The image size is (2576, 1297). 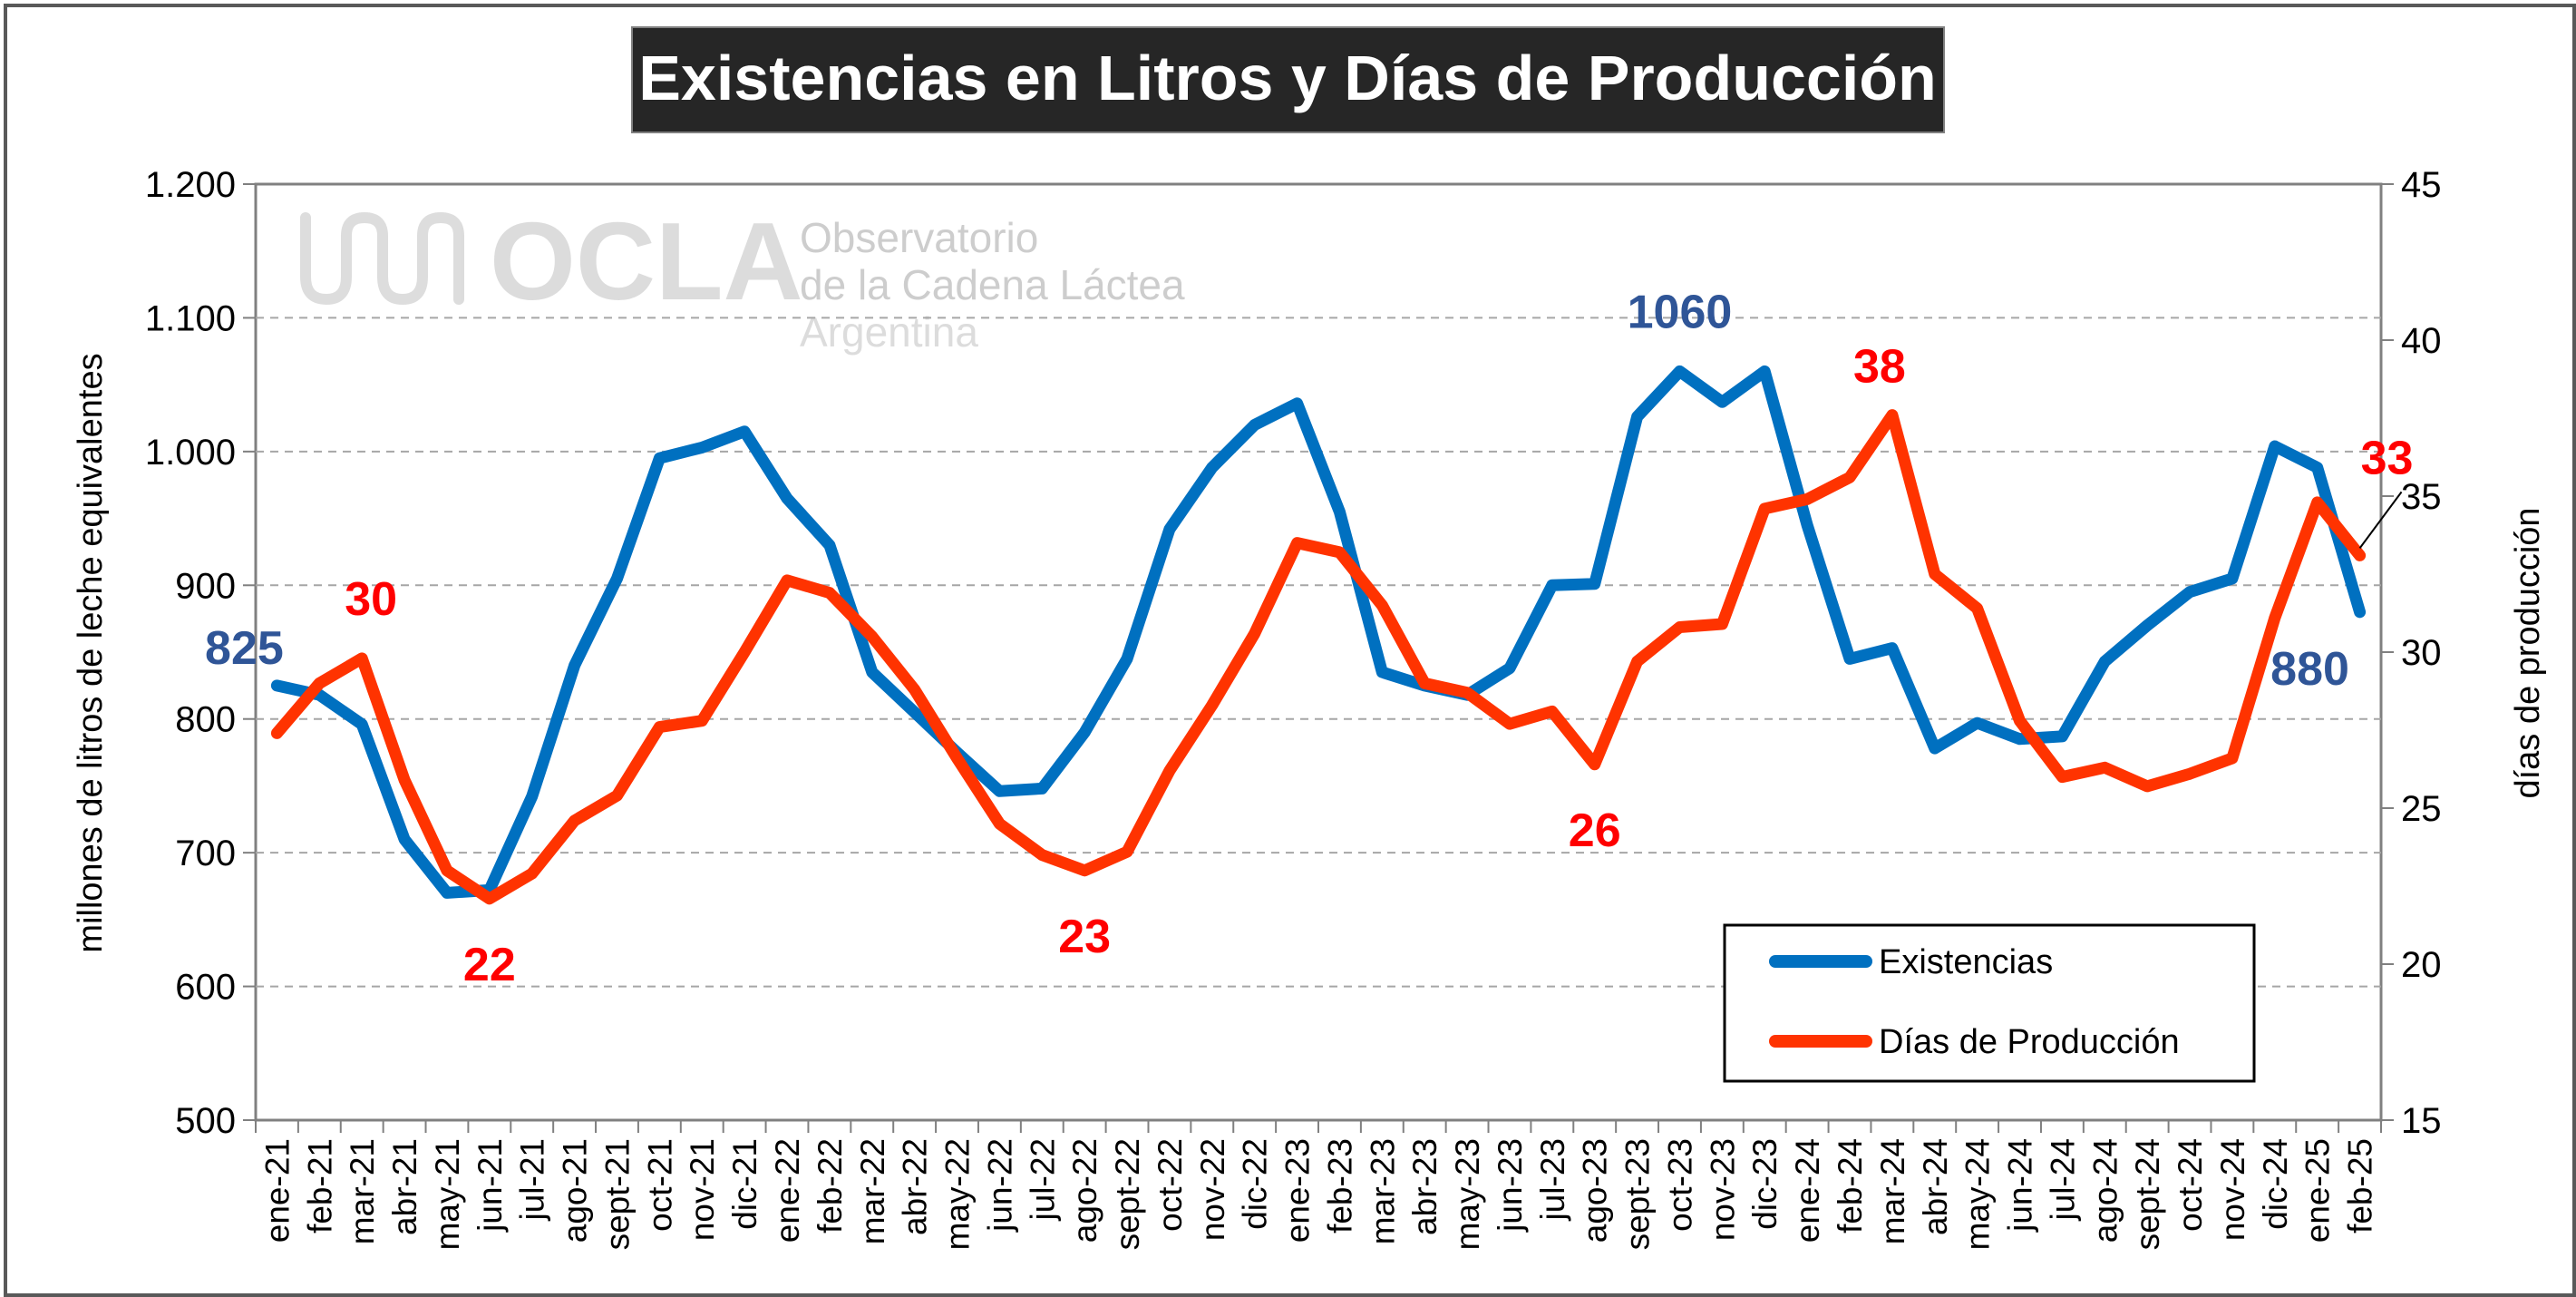 I want to click on y2-tick-label: 15, so click(x=2421, y=1121).